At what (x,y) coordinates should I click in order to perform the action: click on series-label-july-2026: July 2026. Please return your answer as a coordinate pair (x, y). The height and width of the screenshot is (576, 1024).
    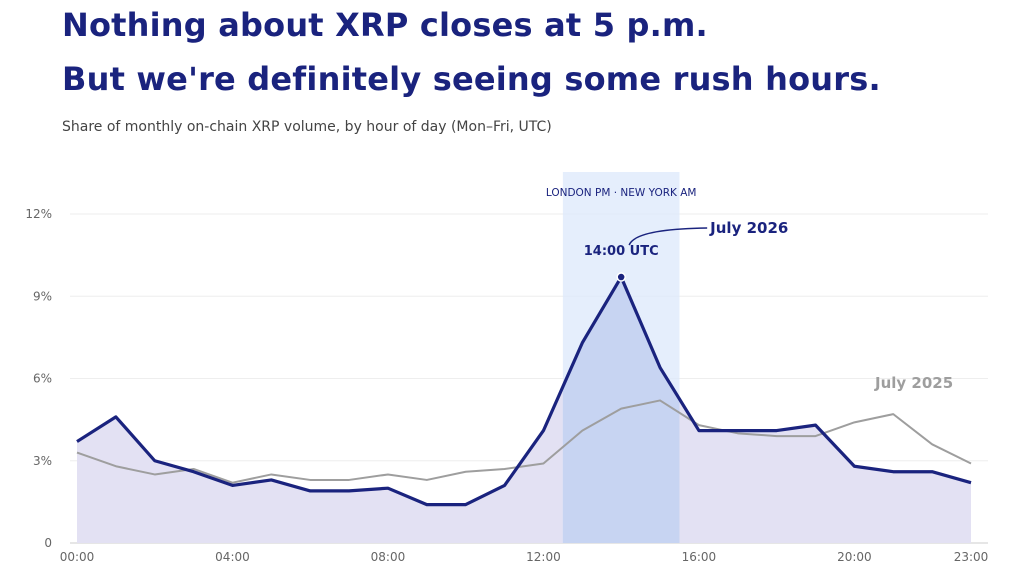
    Looking at the image, I should click on (748, 228).